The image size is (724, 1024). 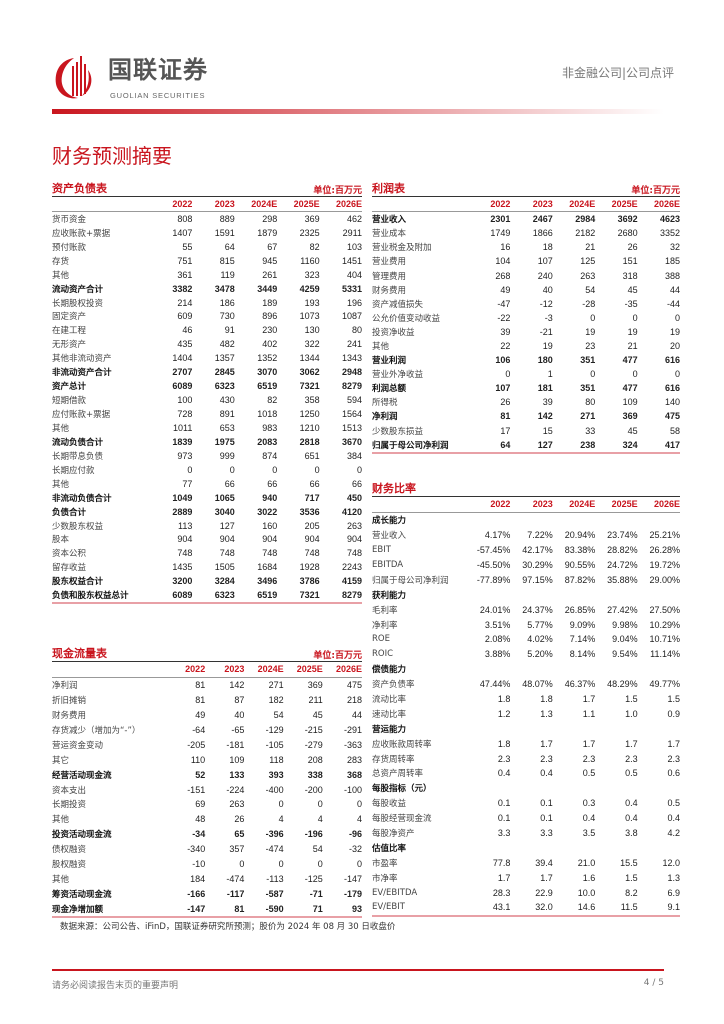 I want to click on cell-value: 973, so click(x=185, y=455).